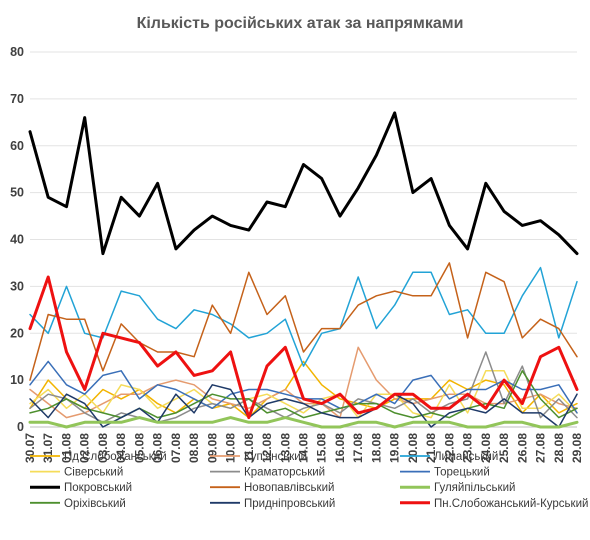  What do you see at coordinates (17, 380) in the screenshot?
I see `y-tick-label: 10` at bounding box center [17, 380].